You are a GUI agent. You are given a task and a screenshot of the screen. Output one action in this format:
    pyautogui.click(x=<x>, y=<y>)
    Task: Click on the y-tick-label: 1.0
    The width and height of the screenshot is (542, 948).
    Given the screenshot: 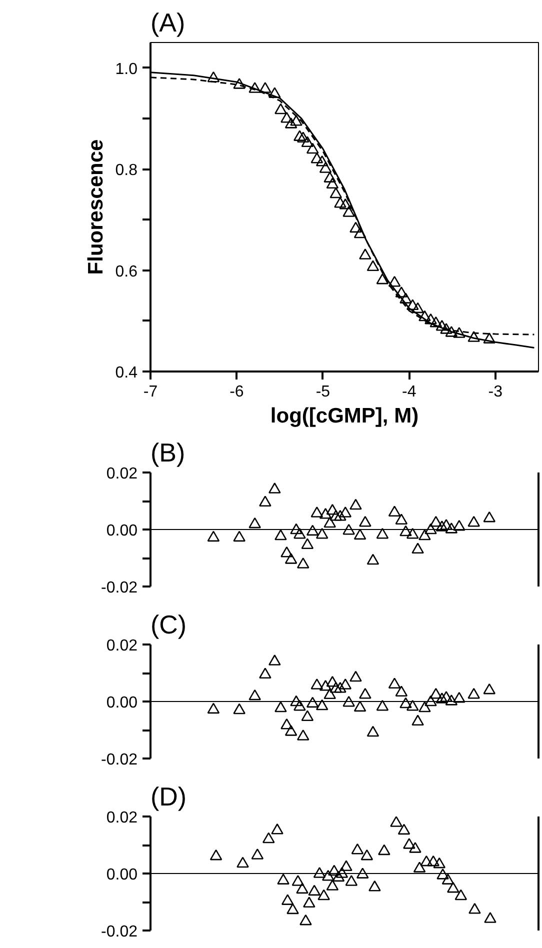 What is the action you would take?
    pyautogui.click(x=126, y=69)
    